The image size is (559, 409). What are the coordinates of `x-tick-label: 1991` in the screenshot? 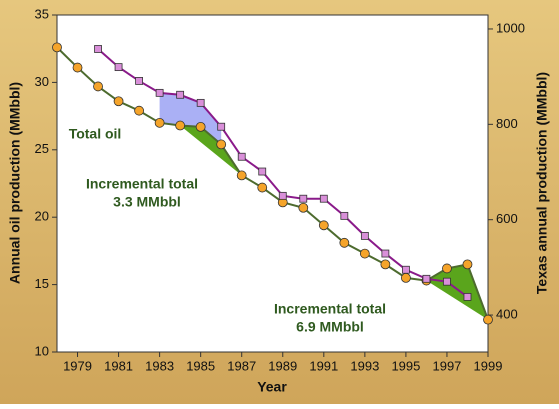 It's located at (323, 365).